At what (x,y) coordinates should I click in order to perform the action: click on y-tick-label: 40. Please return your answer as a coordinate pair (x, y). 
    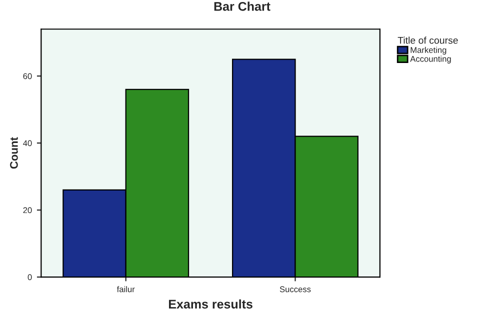
    Looking at the image, I should click on (27, 143).